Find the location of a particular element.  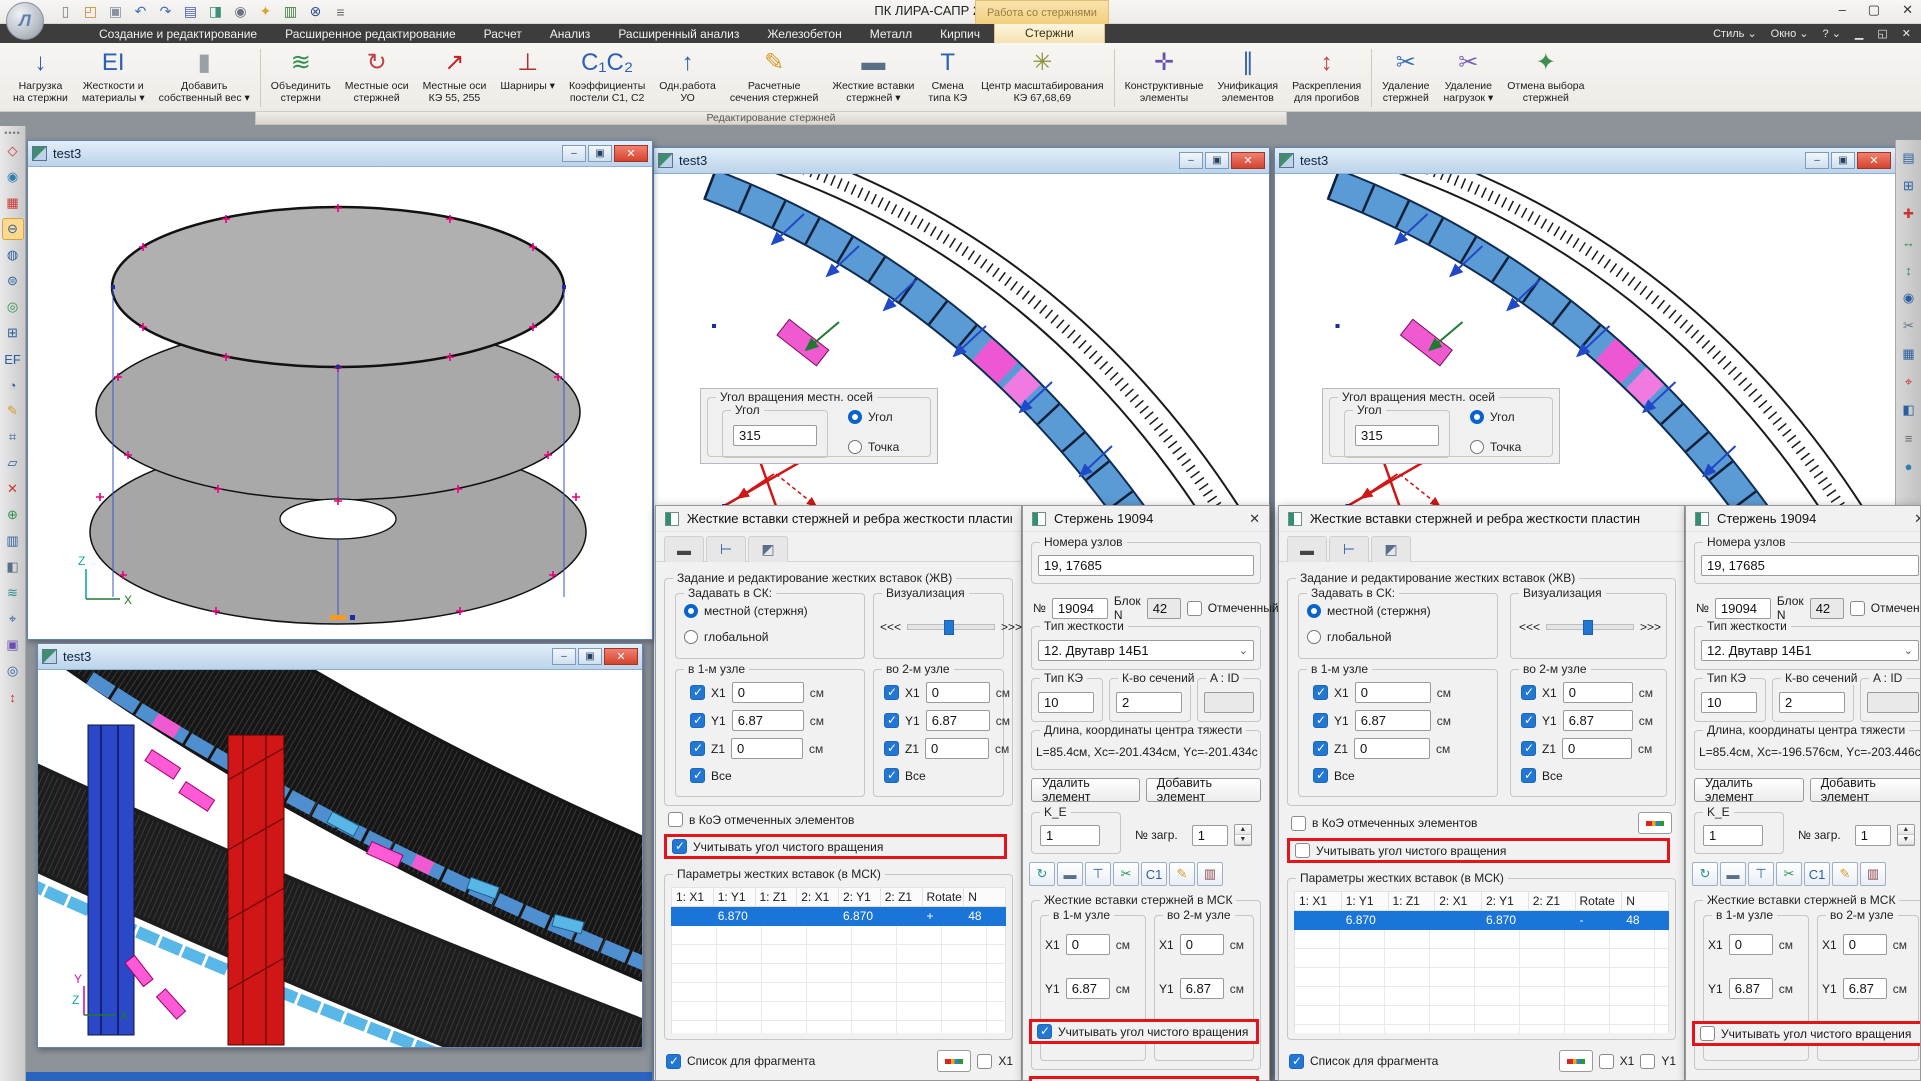

quick-access-icon: ▤ is located at coordinates (190, 11).